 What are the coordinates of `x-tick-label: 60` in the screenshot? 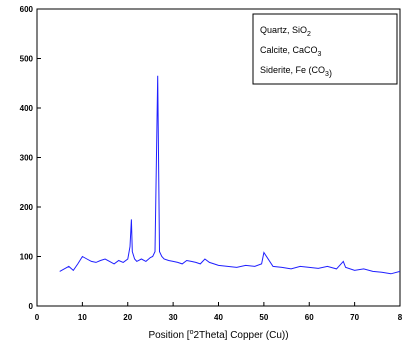 It's located at (309, 317).